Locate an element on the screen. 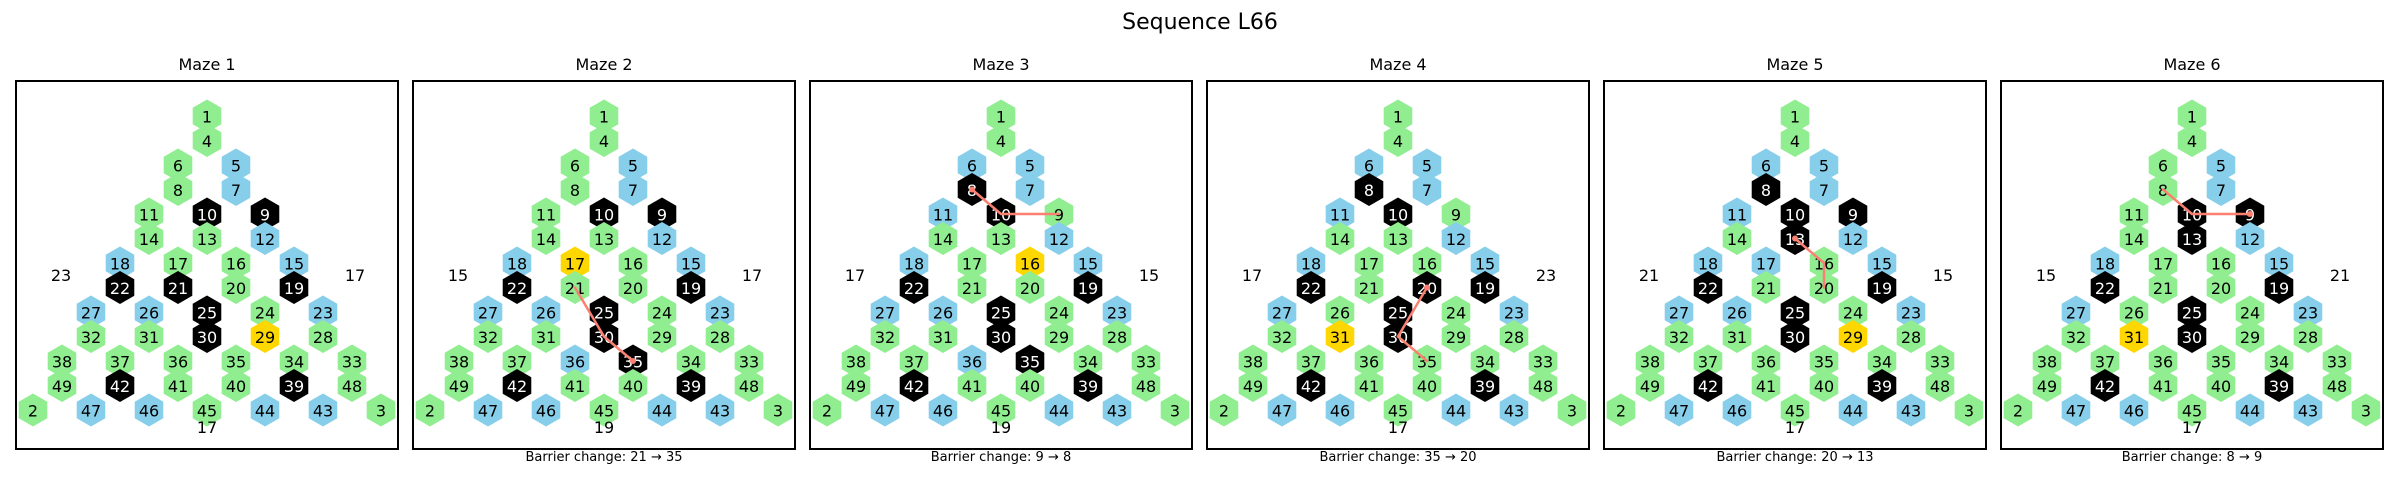 The width and height of the screenshot is (2400, 480). cell-4: 4 is located at coordinates (1398, 140).